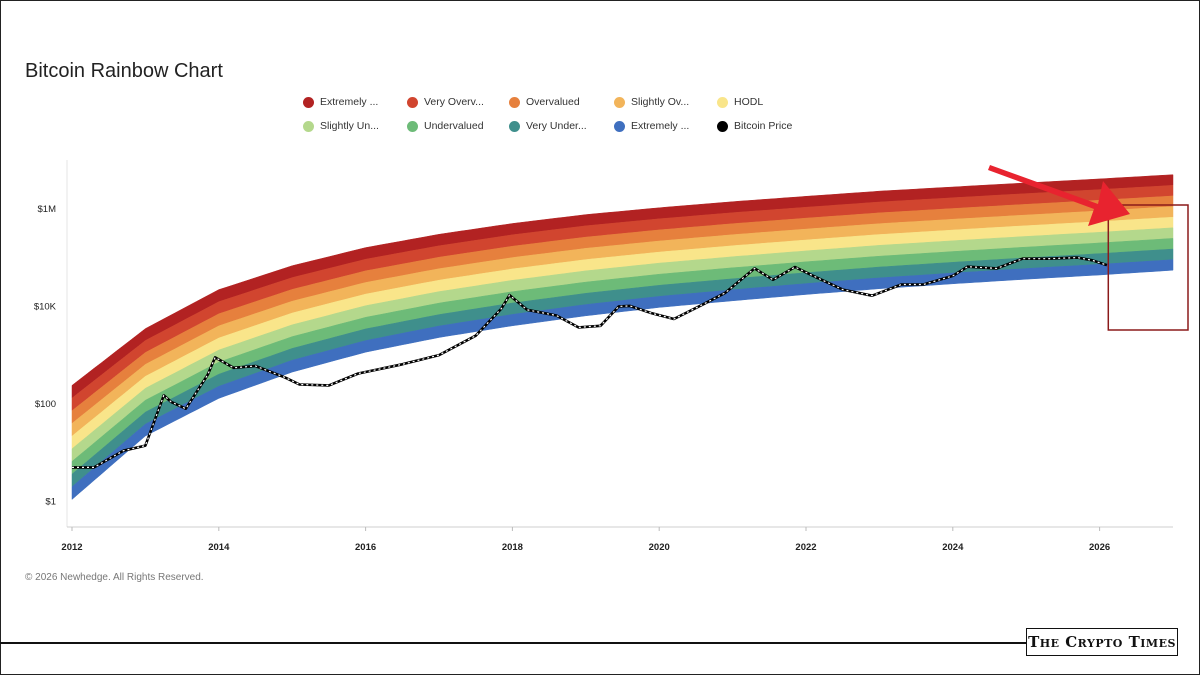  What do you see at coordinates (805, 547) in the screenshot?
I see `x-tick-label: 2022` at bounding box center [805, 547].